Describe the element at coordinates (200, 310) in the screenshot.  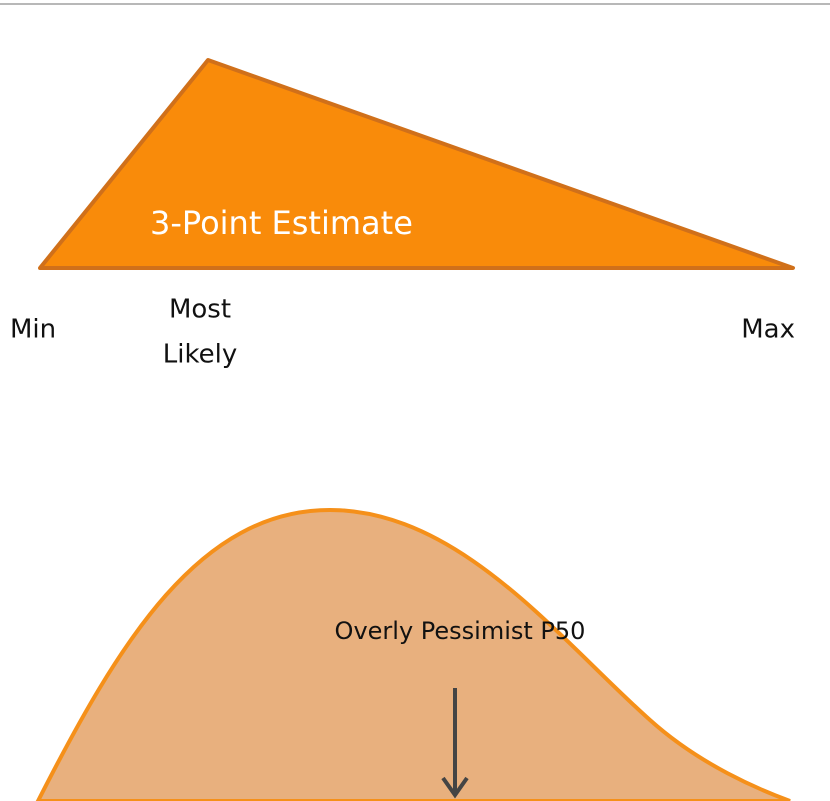
I see `most-likely-label: Most` at that location.